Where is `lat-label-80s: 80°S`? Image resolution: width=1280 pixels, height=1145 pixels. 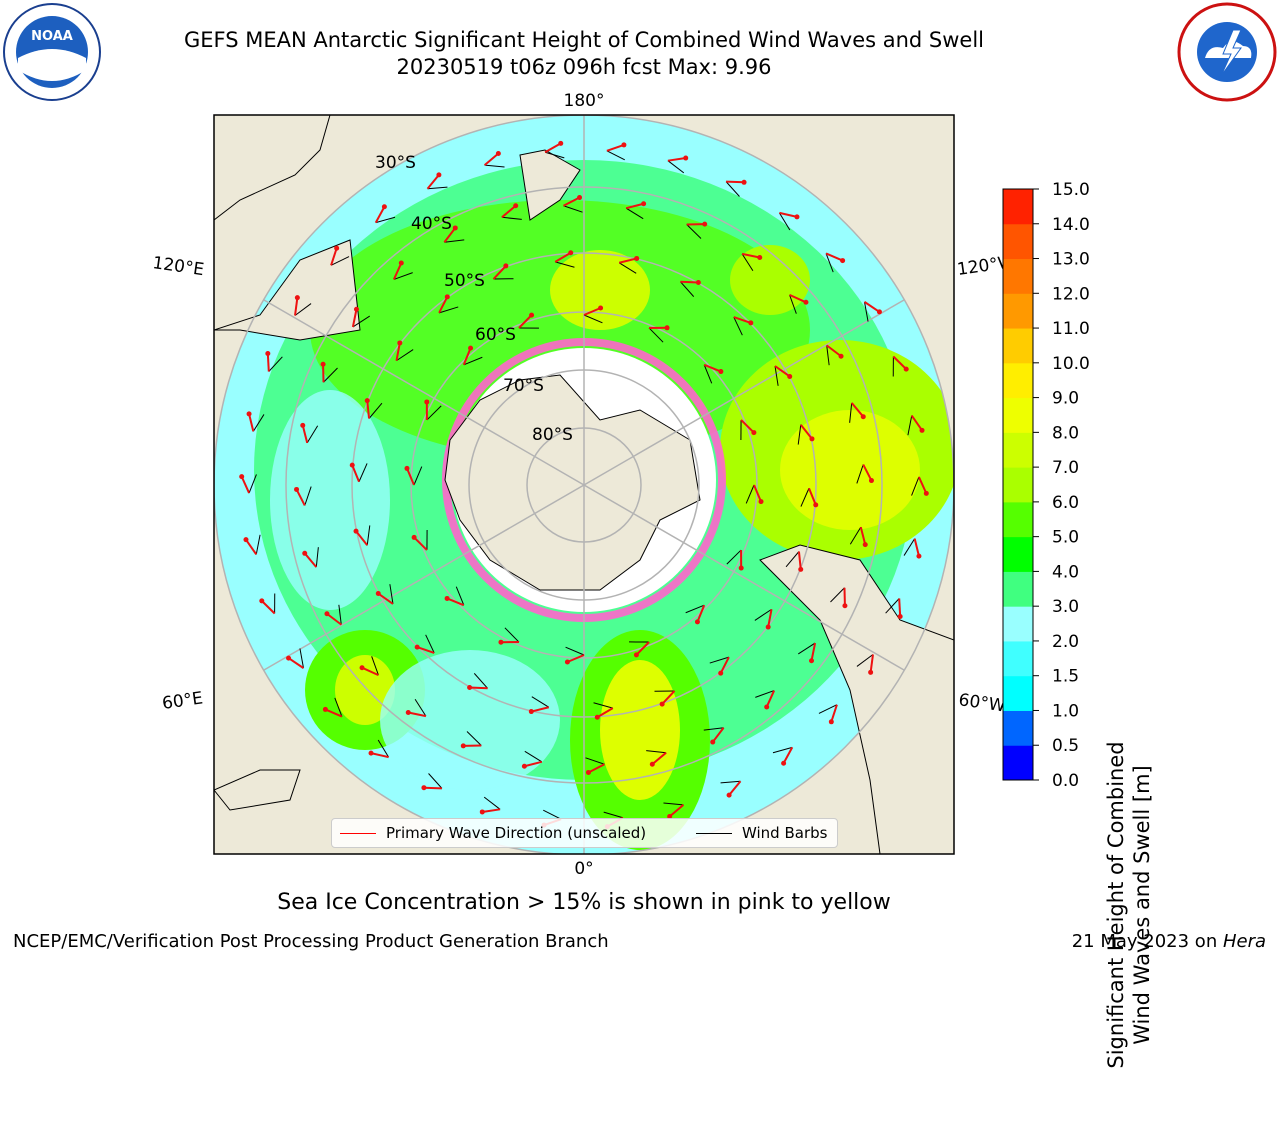
lat-label-80s: 80°S is located at coordinates (552, 435).